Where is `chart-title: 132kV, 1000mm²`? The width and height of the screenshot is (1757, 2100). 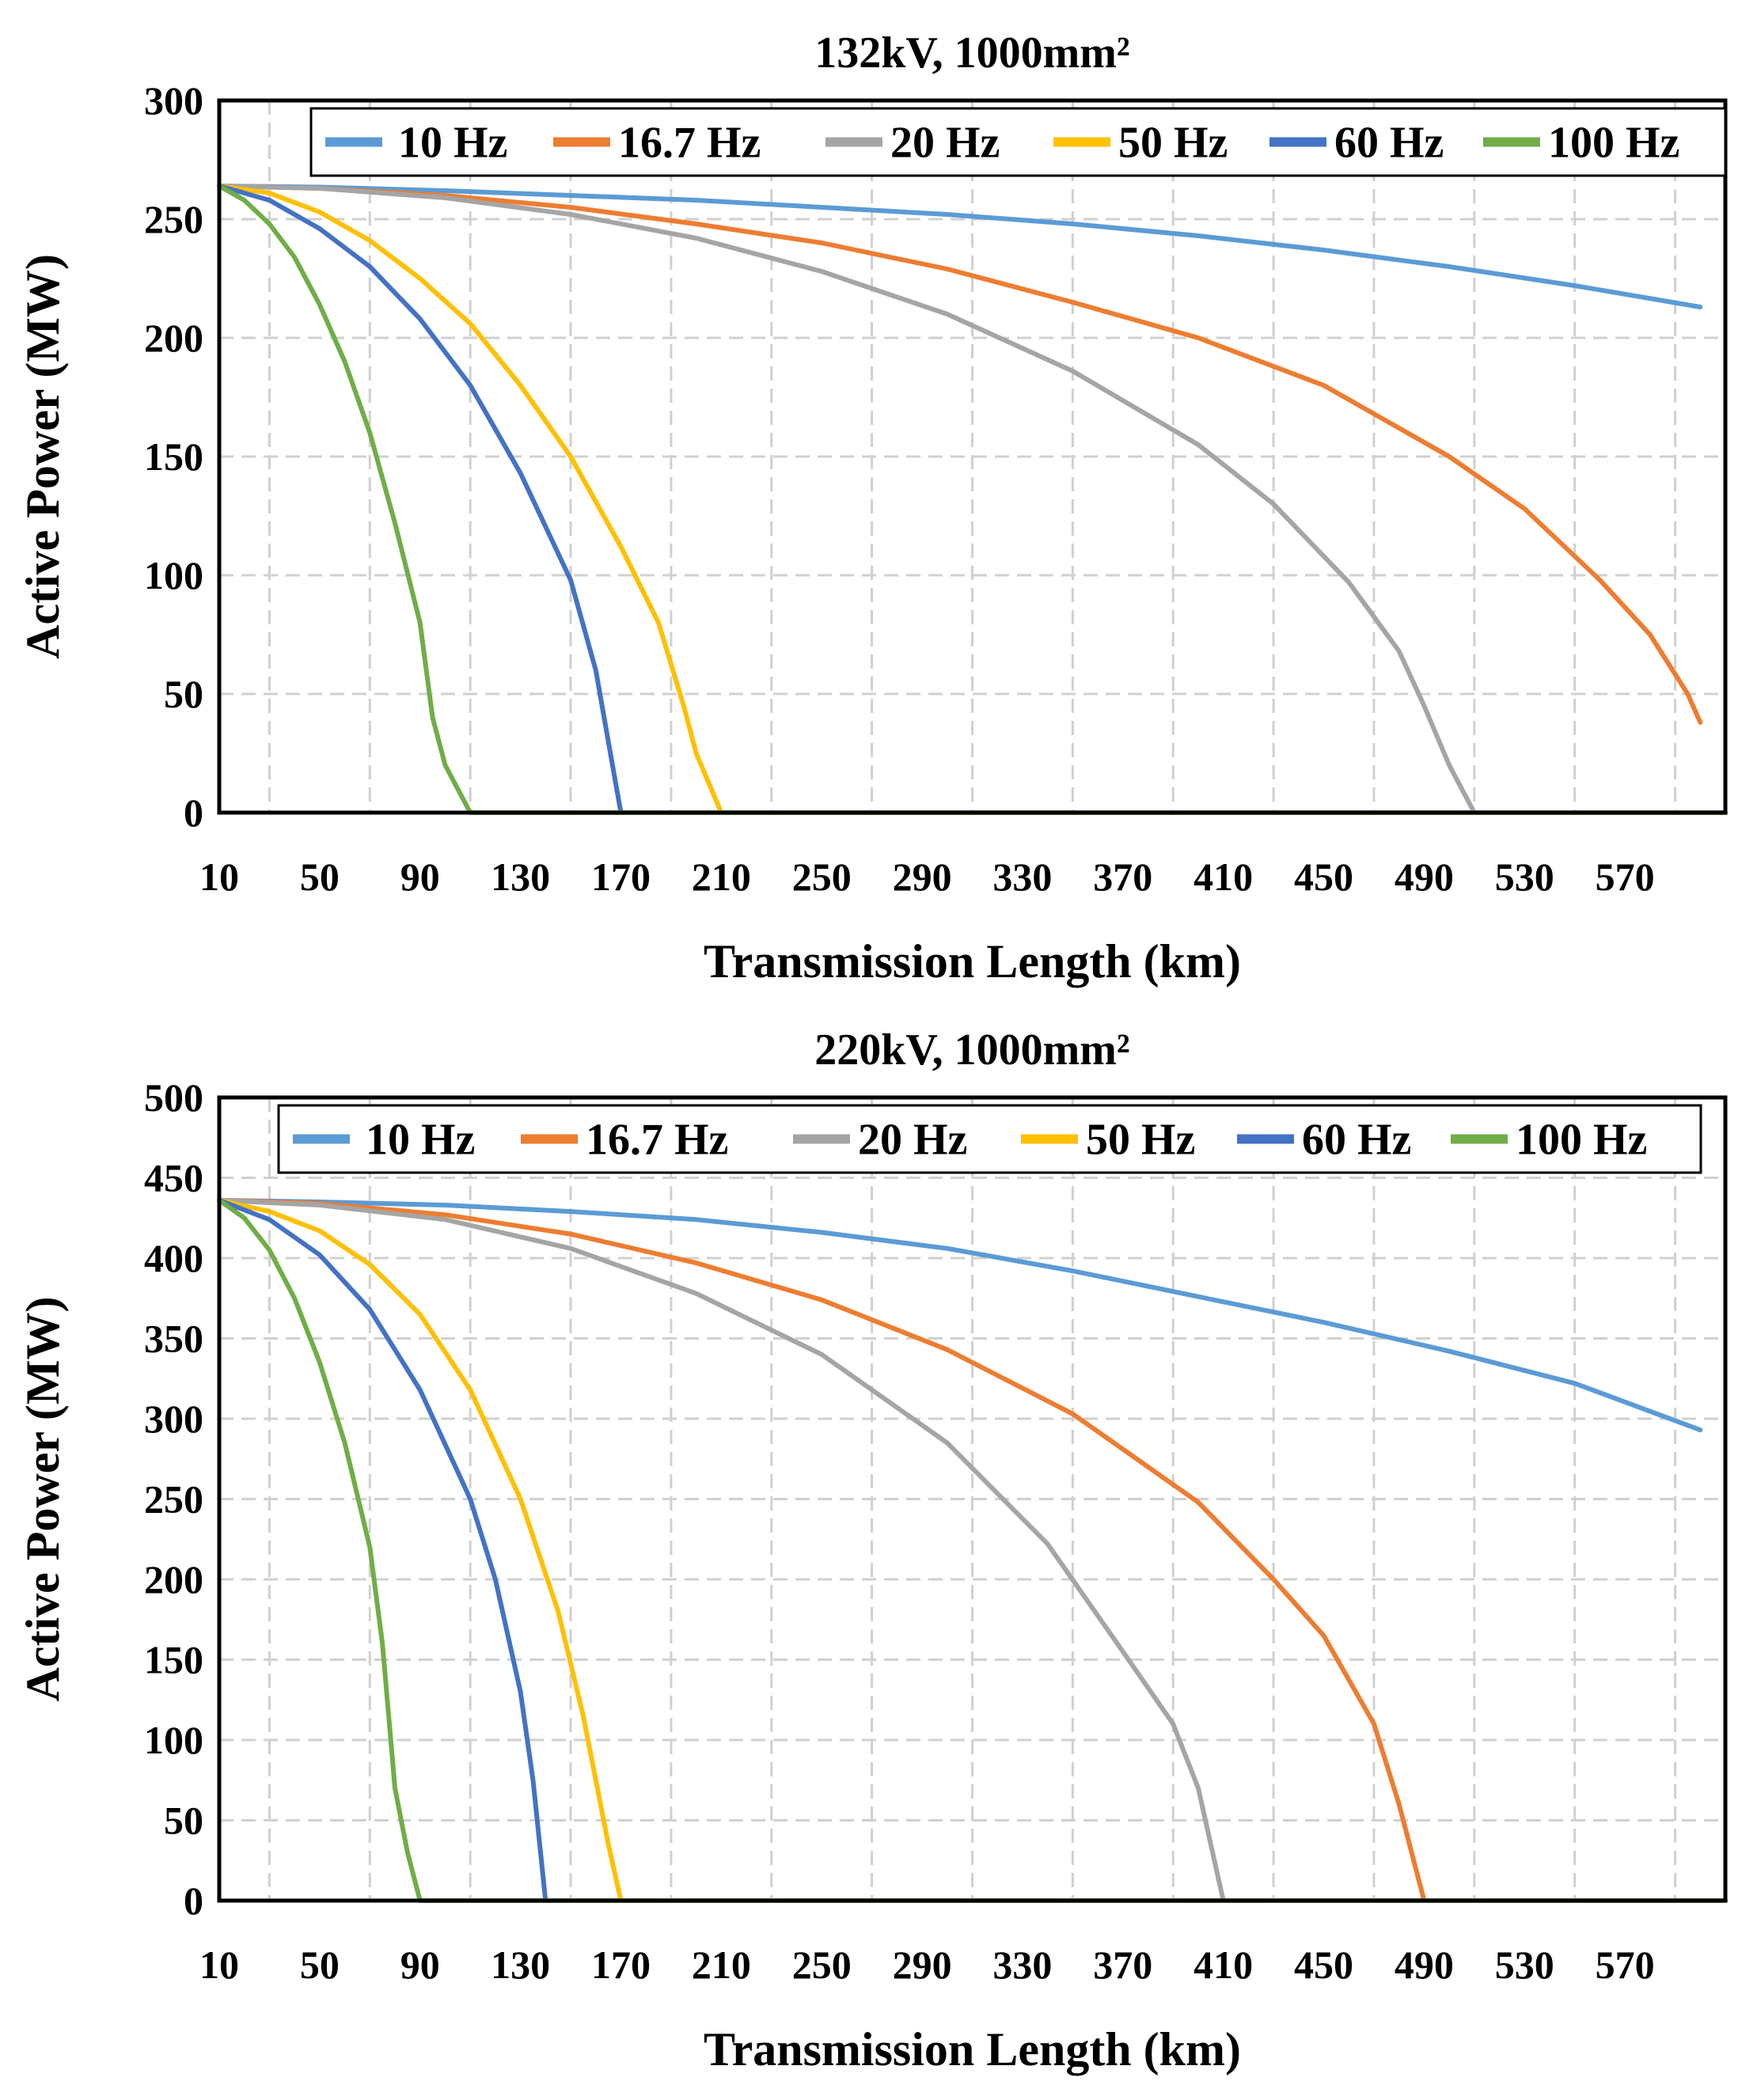 chart-title: 132kV, 1000mm² is located at coordinates (971, 53).